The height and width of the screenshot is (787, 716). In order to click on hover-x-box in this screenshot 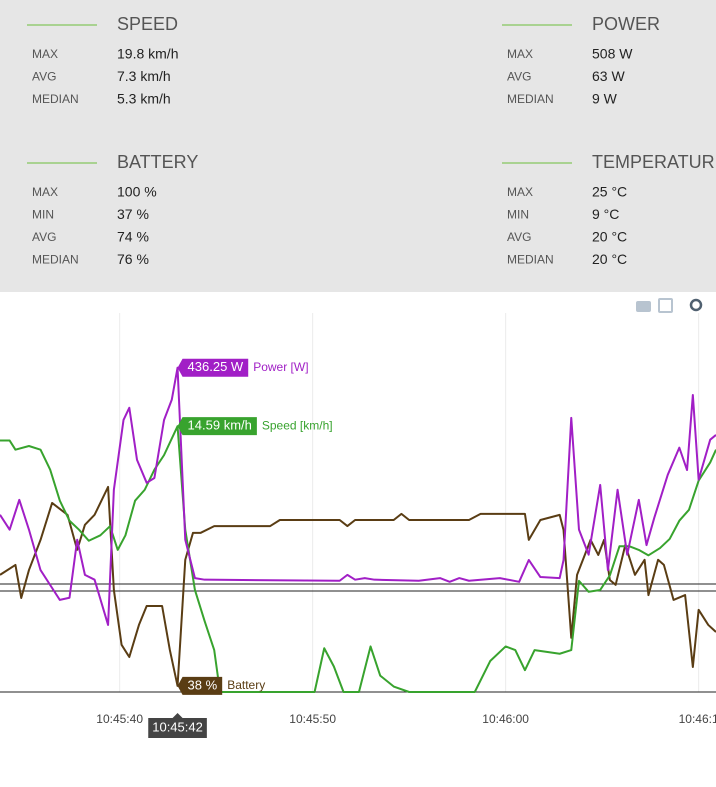, I will do `click(177, 725)`.